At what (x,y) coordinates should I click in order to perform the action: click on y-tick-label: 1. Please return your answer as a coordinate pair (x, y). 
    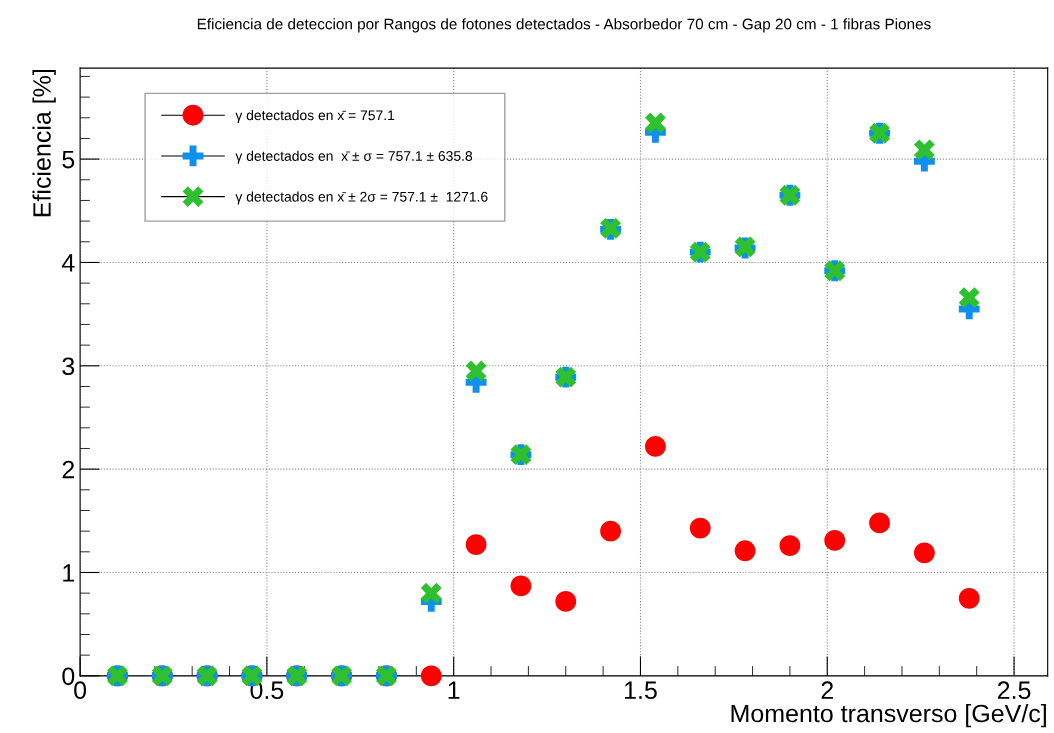
    Looking at the image, I should click on (69, 573).